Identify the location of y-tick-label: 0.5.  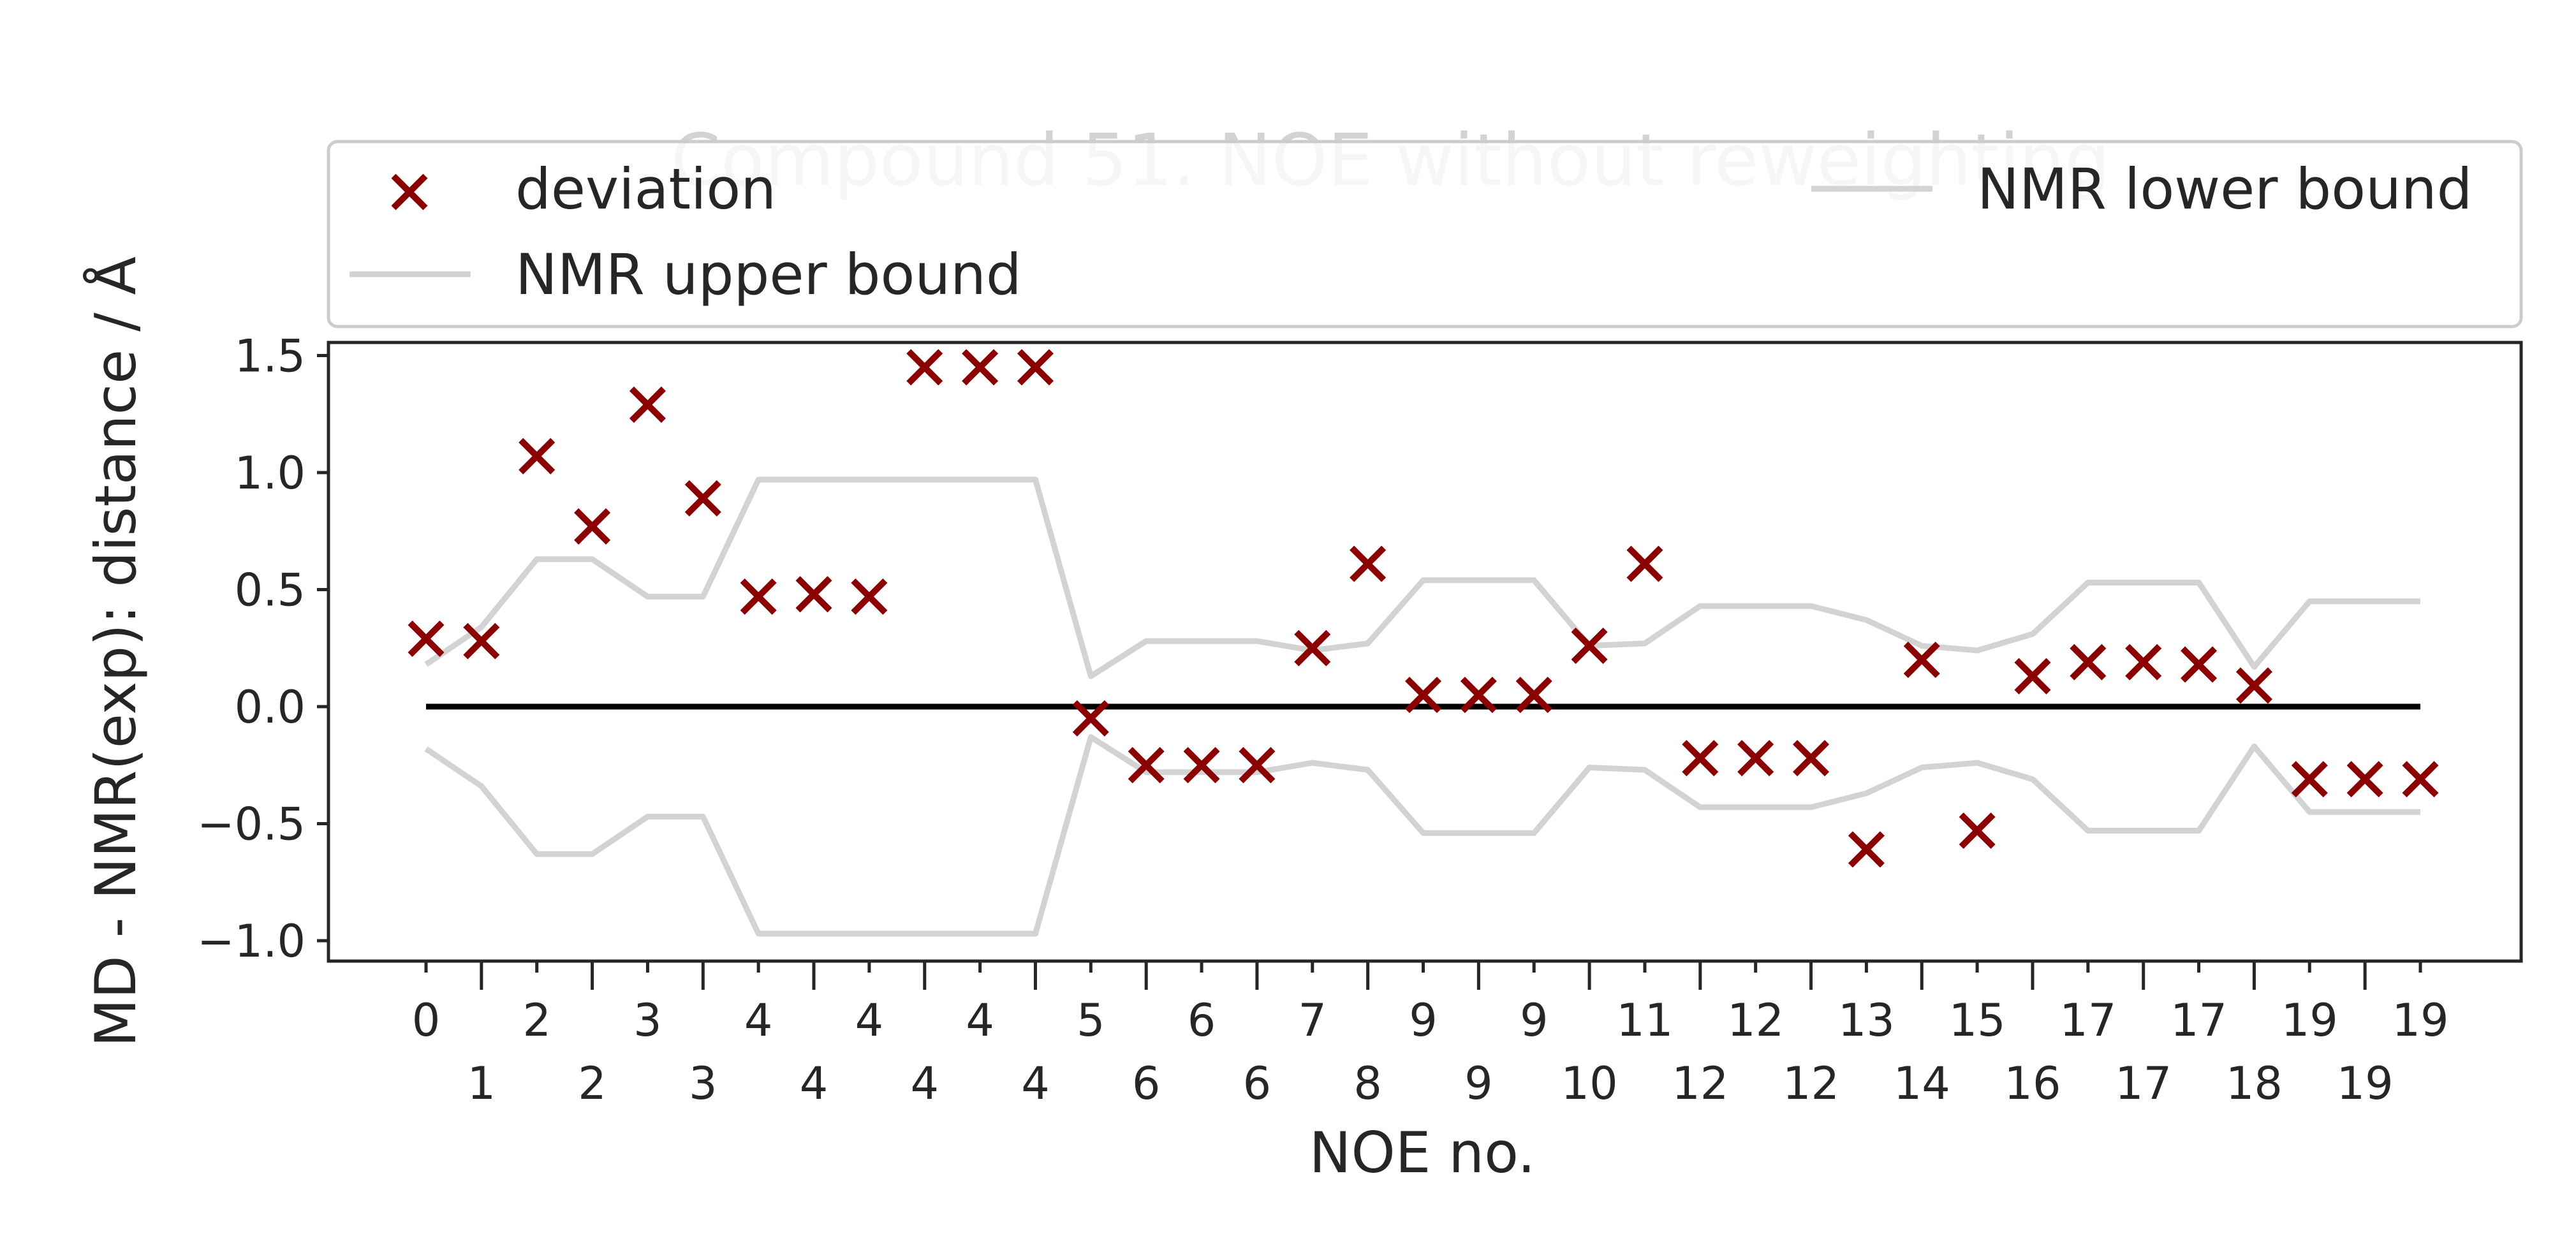
(270, 590).